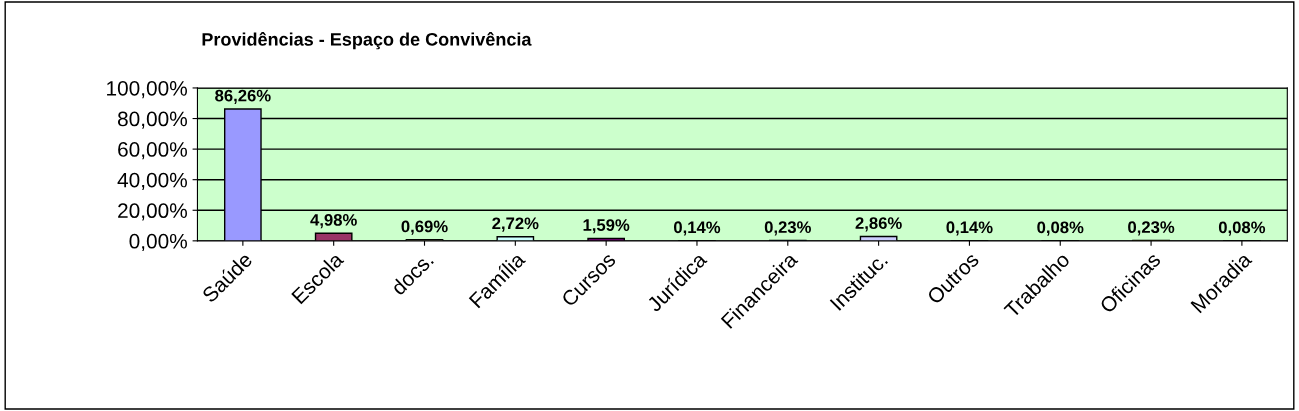 This screenshot has width=1299, height=411. What do you see at coordinates (152, 212) in the screenshot?
I see `y-tick-label: 20,00%` at bounding box center [152, 212].